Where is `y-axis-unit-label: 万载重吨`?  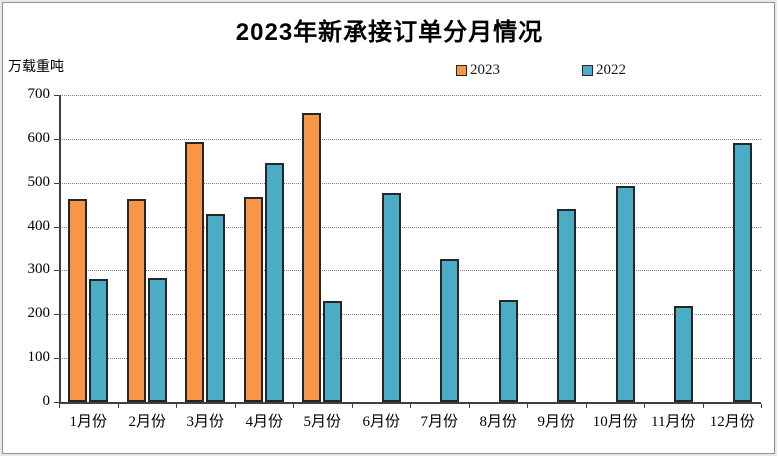 y-axis-unit-label: 万载重吨 is located at coordinates (36, 67).